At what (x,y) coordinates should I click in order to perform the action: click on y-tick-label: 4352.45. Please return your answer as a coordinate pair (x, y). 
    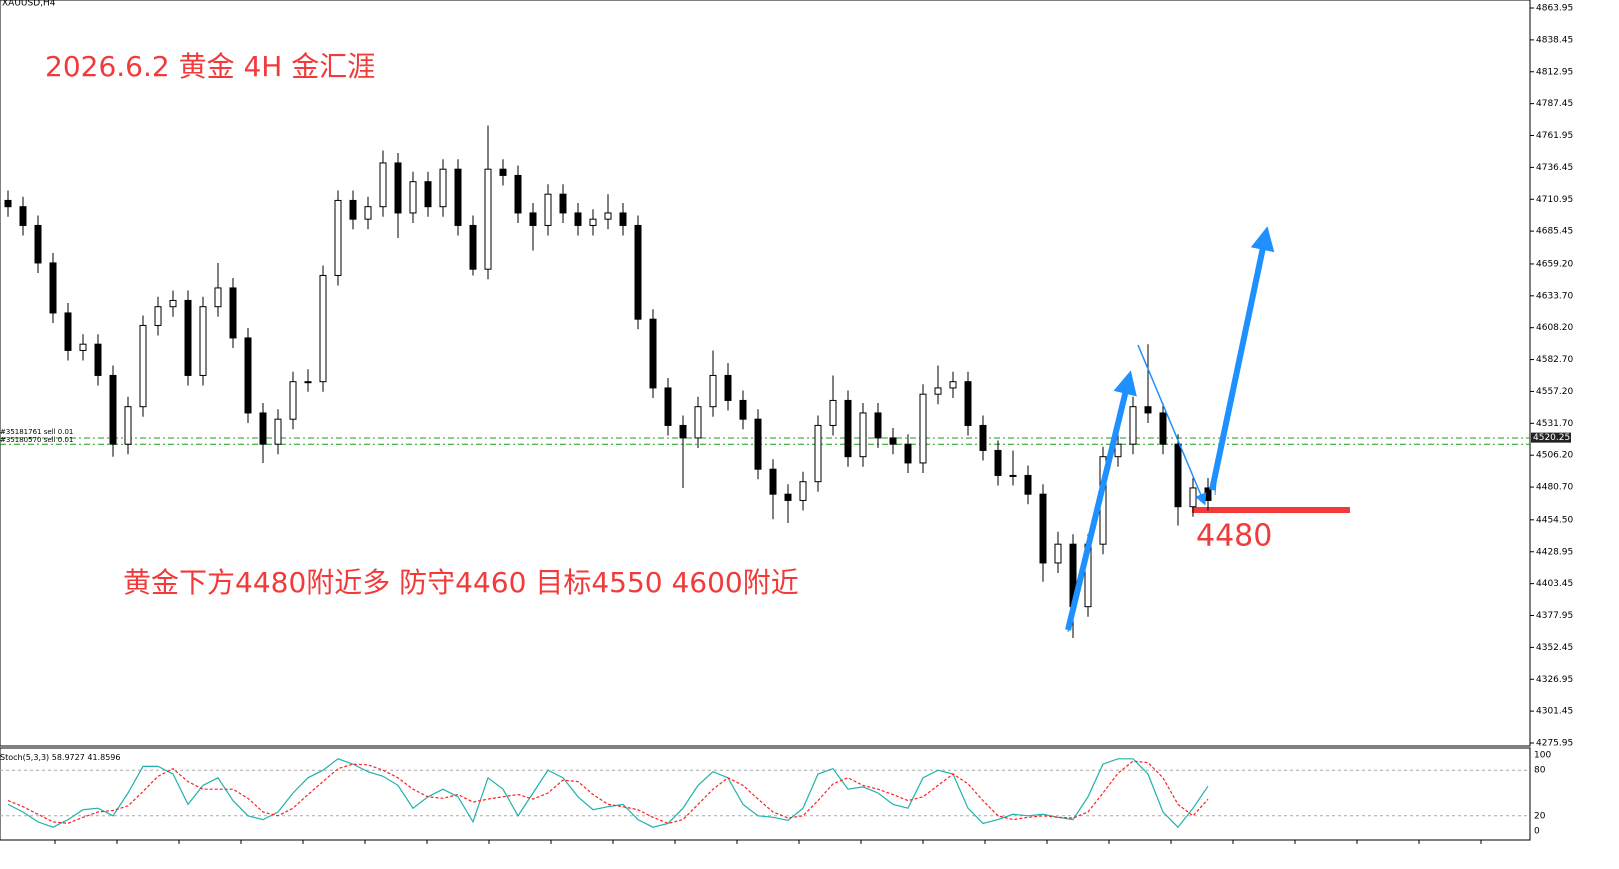
    Looking at the image, I should click on (1554, 648).